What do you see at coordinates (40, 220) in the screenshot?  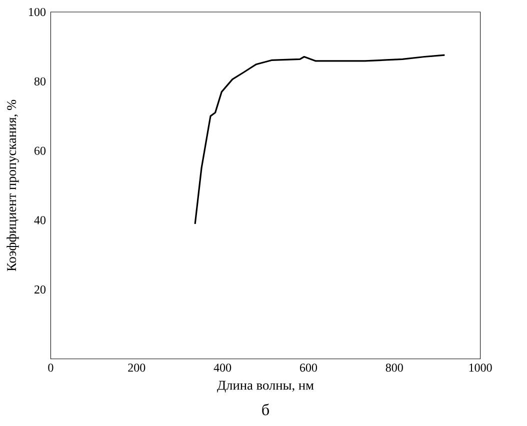 I see `y-tick-label: 40` at bounding box center [40, 220].